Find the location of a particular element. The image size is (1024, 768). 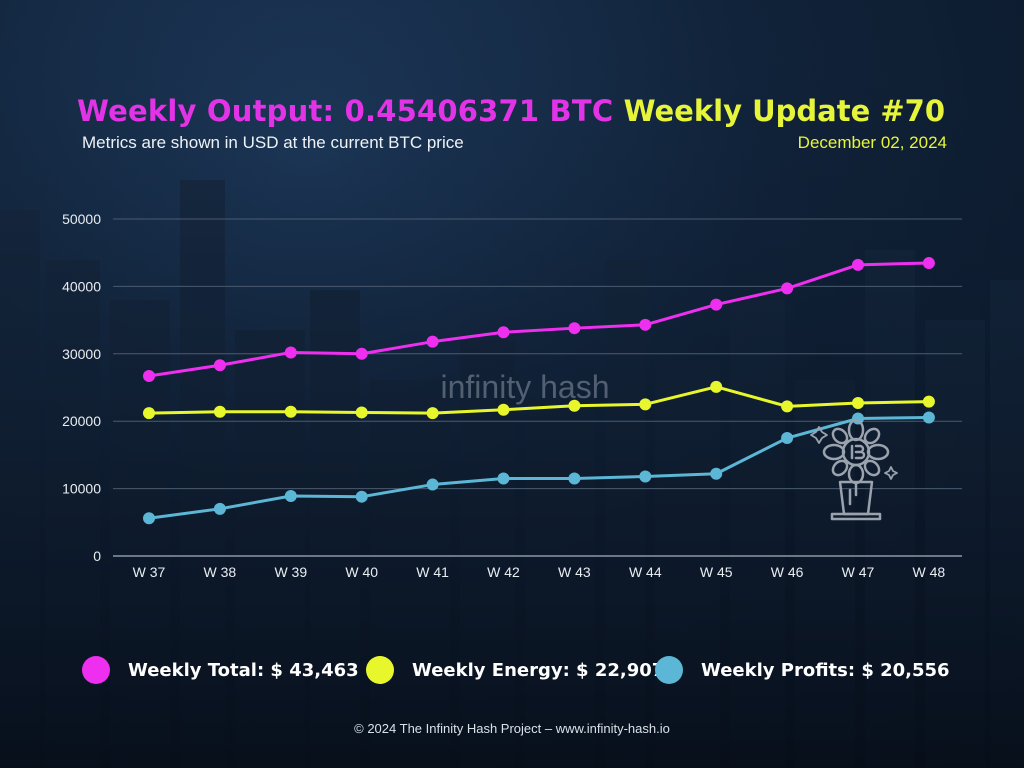

x-tick-label: W 42 is located at coordinates (503, 572).